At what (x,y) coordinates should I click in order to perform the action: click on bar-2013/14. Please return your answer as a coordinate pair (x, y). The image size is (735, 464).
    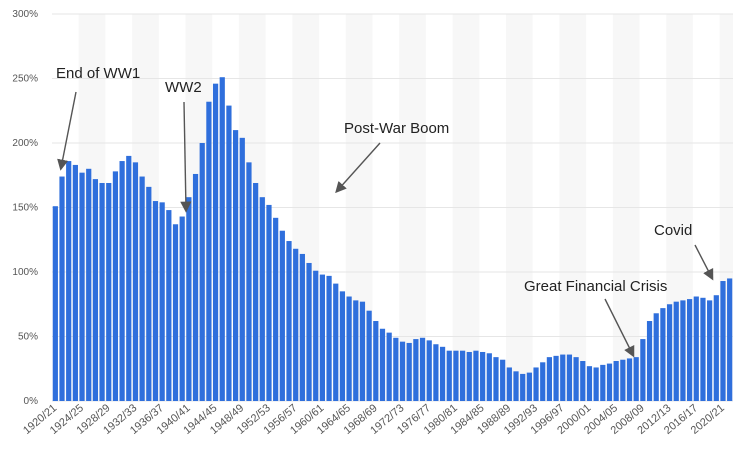
    Looking at the image, I should click on (676, 351).